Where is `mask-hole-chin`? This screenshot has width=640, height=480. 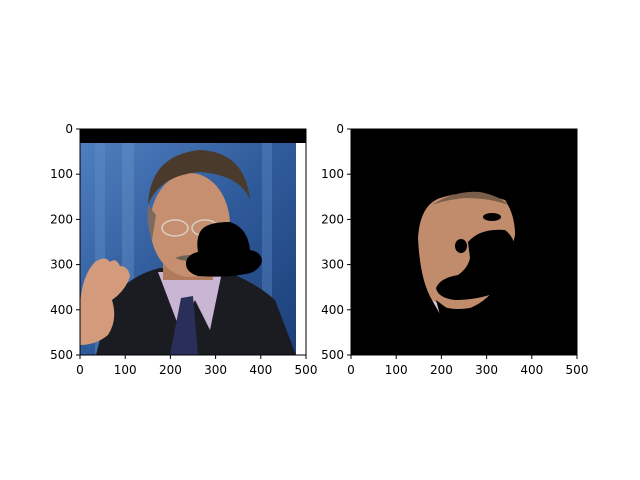
mask-hole-chin is located at coordinates (444, 307).